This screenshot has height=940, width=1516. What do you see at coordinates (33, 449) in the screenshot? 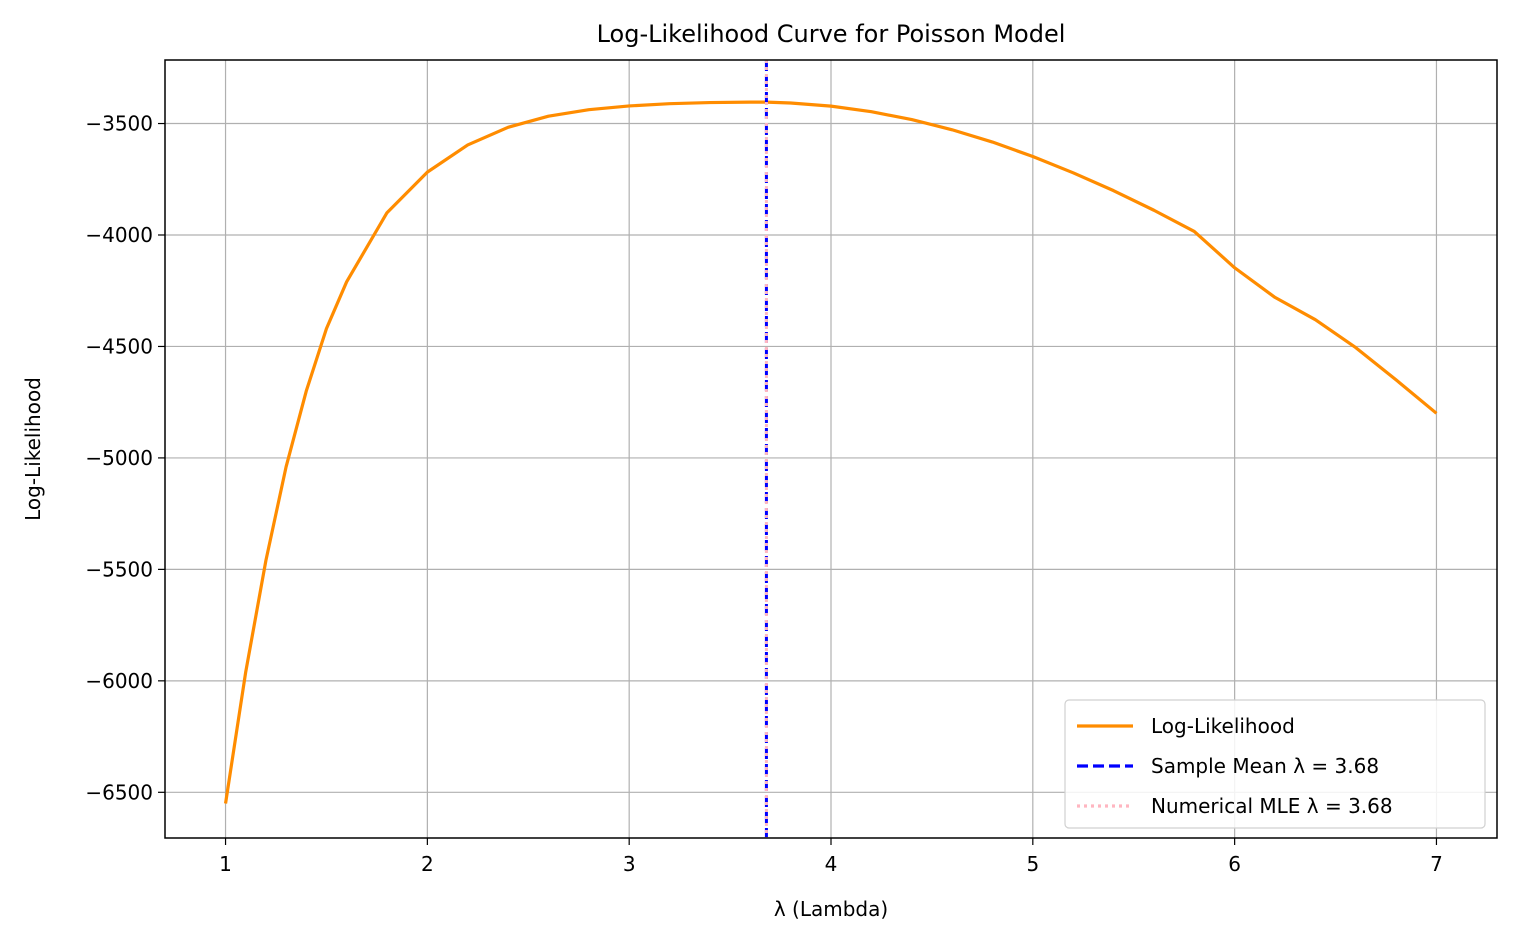
I see `y-axis-label: Log-Likelihood` at bounding box center [33, 449].